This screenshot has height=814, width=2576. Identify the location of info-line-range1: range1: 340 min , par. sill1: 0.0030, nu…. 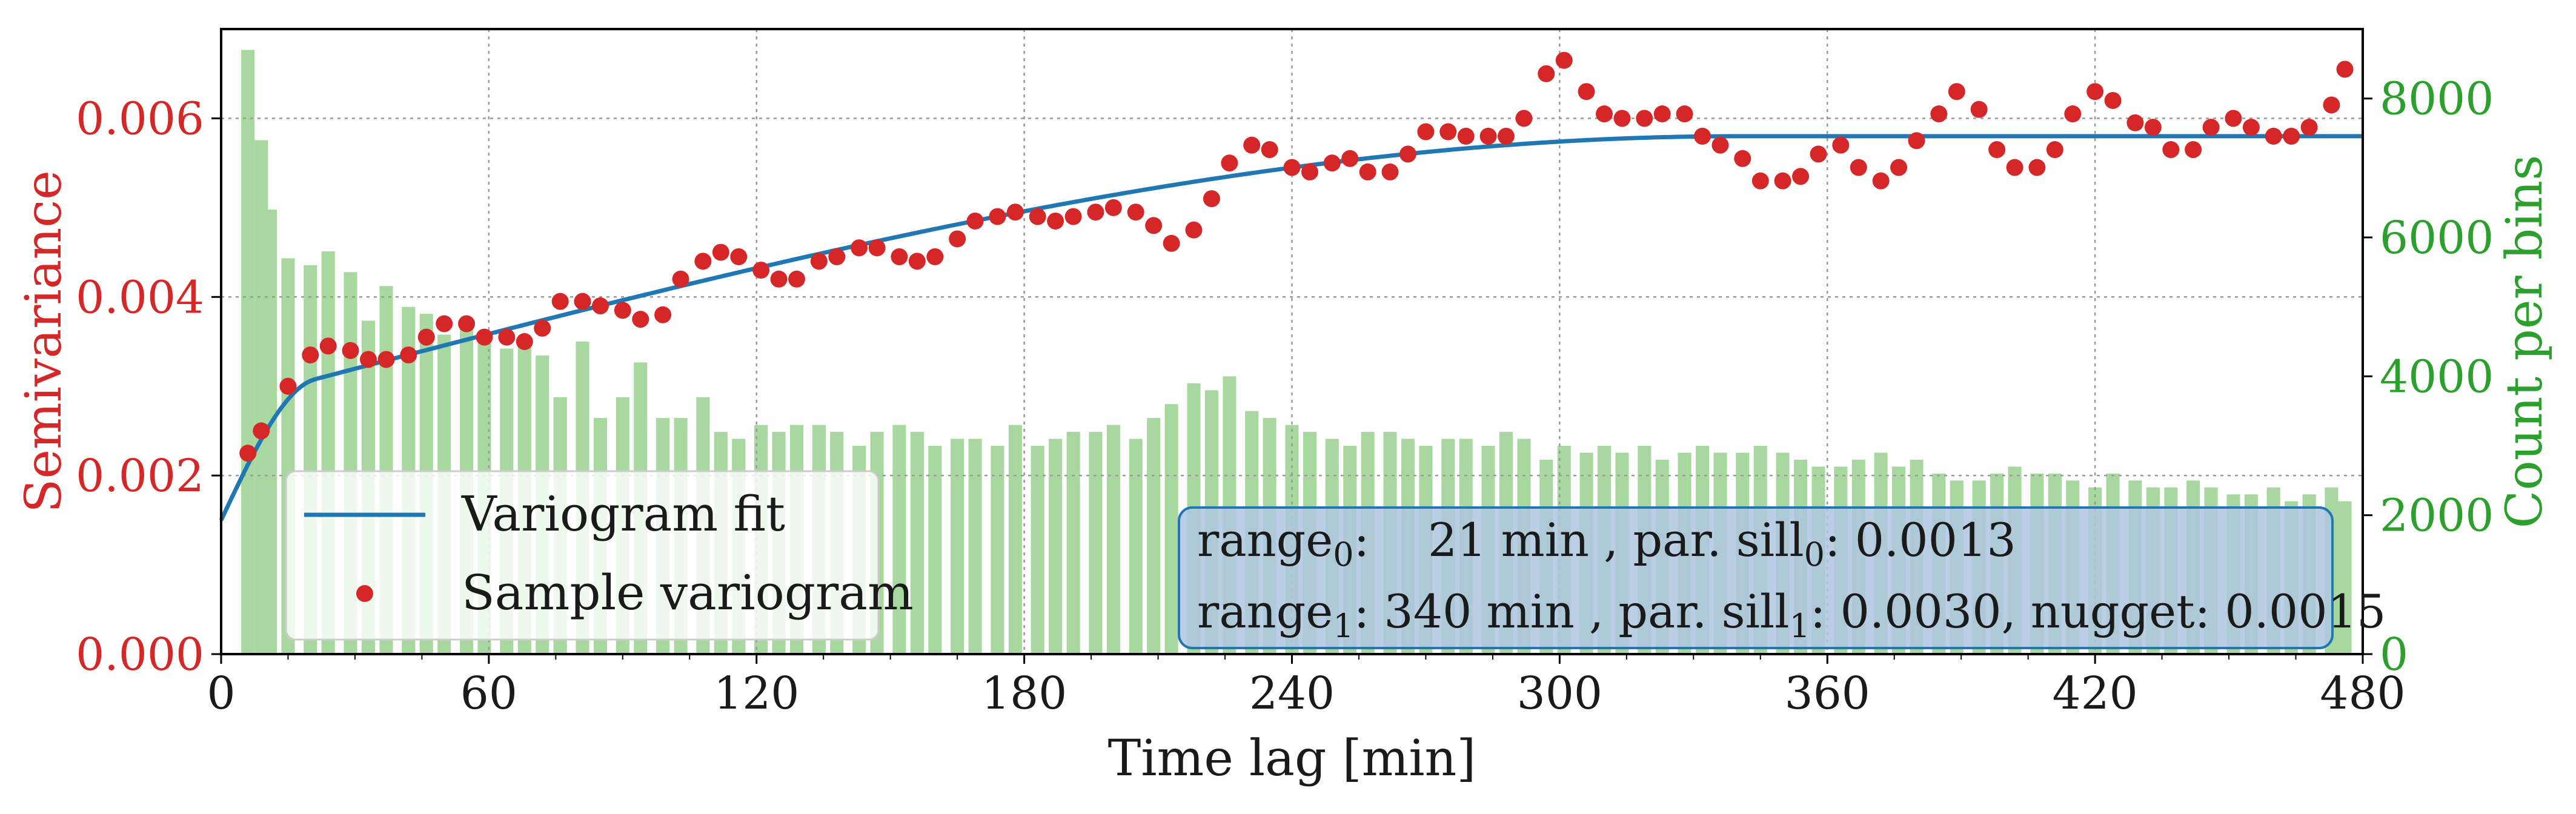
(1792, 614).